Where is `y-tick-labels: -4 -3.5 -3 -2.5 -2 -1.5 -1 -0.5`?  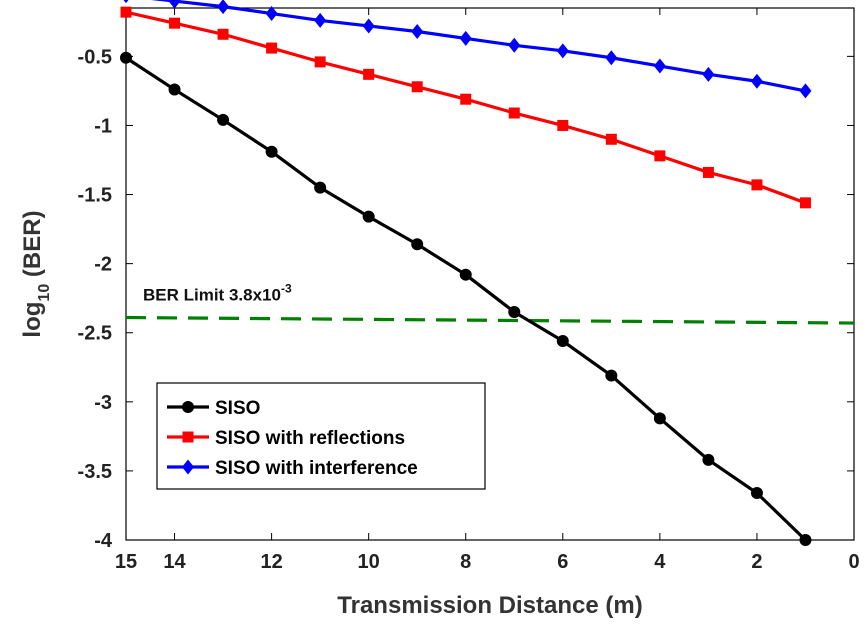 y-tick-labels: -4 -3.5 -3 -2.5 -2 -1.5 -1 -0.5 is located at coordinates (95, 299).